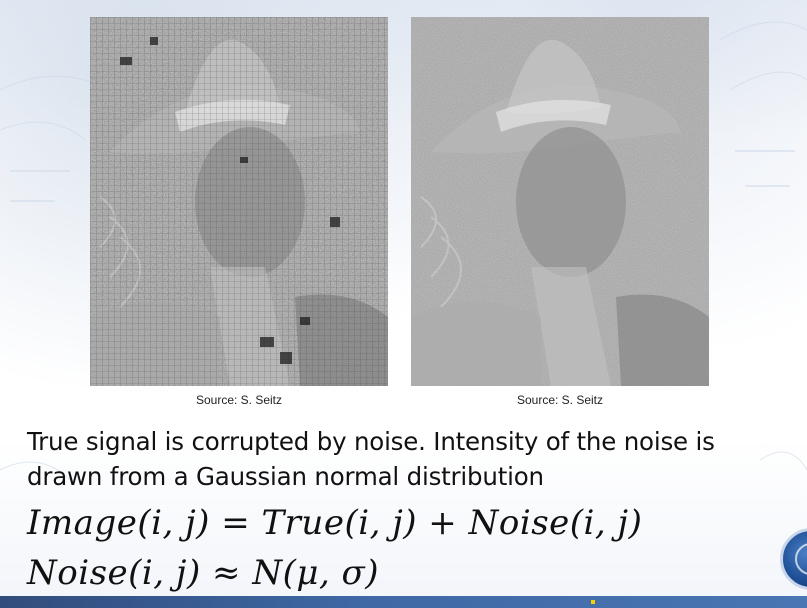  What do you see at coordinates (239, 400) in the screenshot?
I see `image-caption-left: Source: S. Seitz` at bounding box center [239, 400].